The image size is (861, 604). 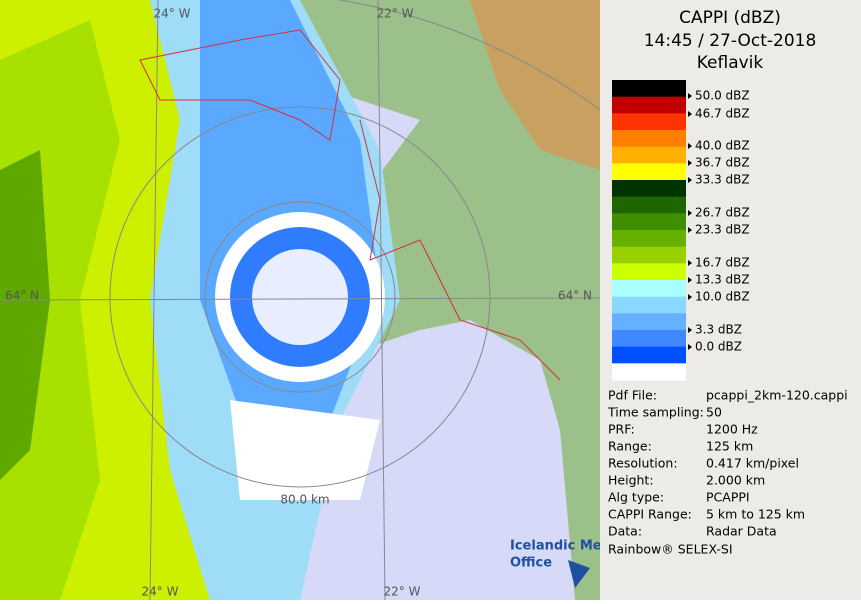 What do you see at coordinates (752, 463) in the screenshot?
I see `info-value: 0.417 km/pixel` at bounding box center [752, 463].